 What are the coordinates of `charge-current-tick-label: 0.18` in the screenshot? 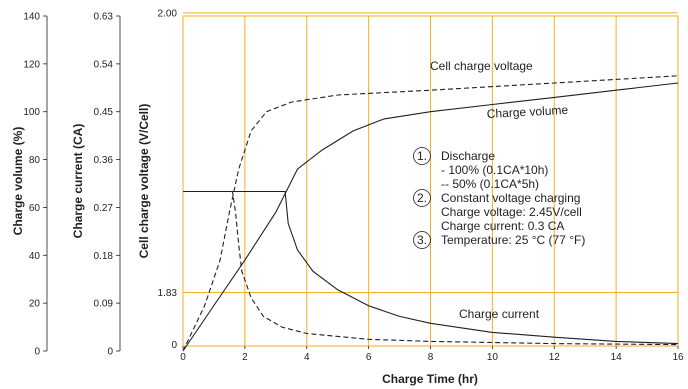 It's located at (104, 256).